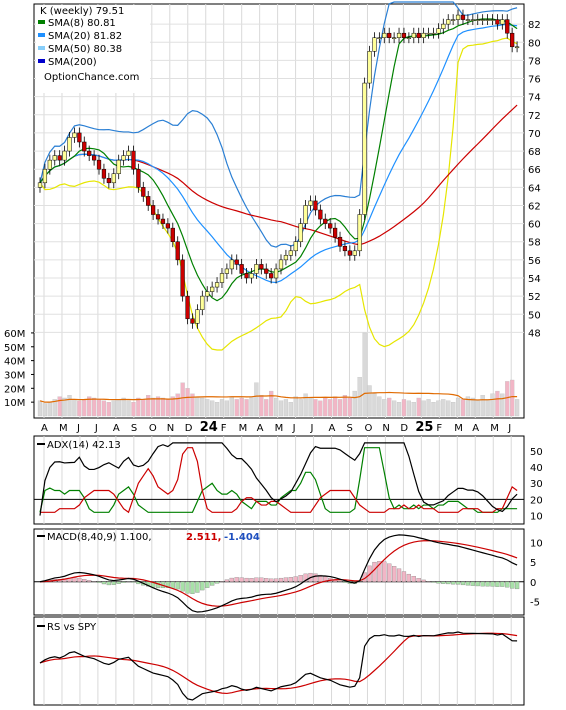 This screenshot has height=710, width=566. I want to click on volume-tick-label: 30M, so click(14, 375).